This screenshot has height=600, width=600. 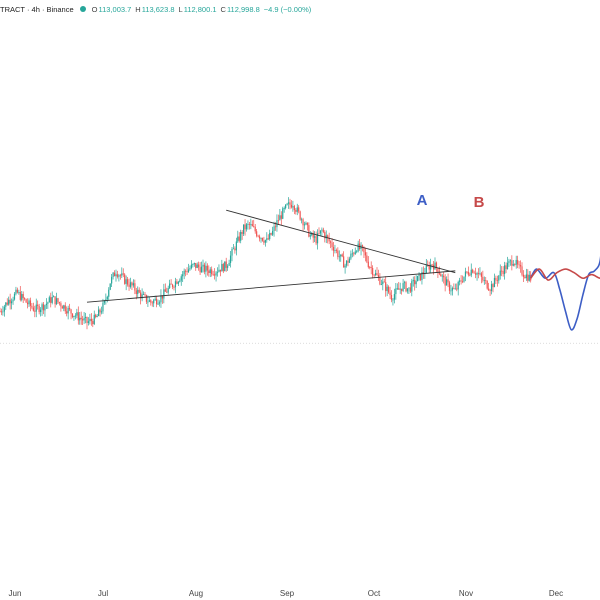 What do you see at coordinates (564, 293) in the screenshot?
I see `scenario-a-path` at bounding box center [564, 293].